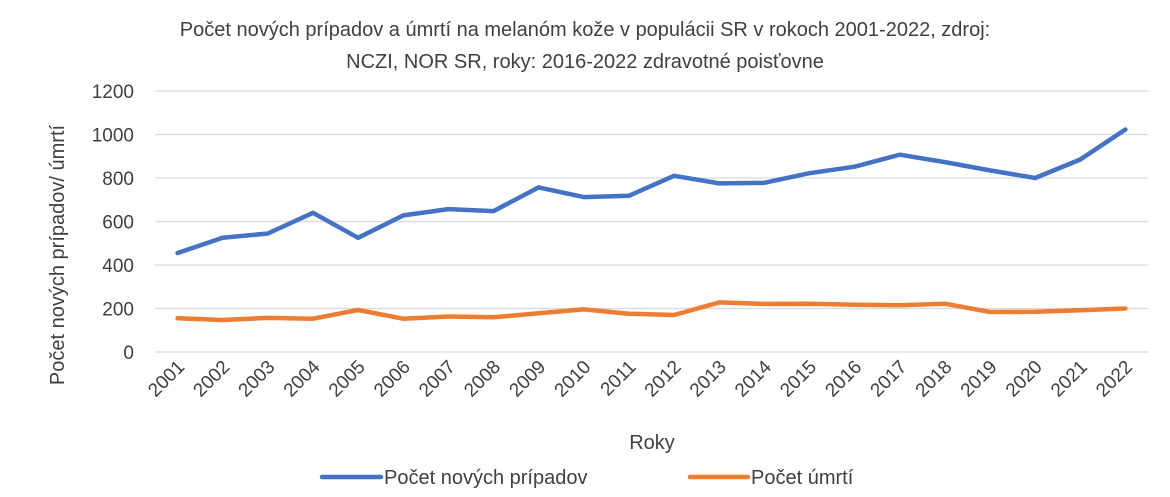 This screenshot has width=1170, height=497. Describe the element at coordinates (128, 353) in the screenshot. I see `y-tick-label: 0` at that location.